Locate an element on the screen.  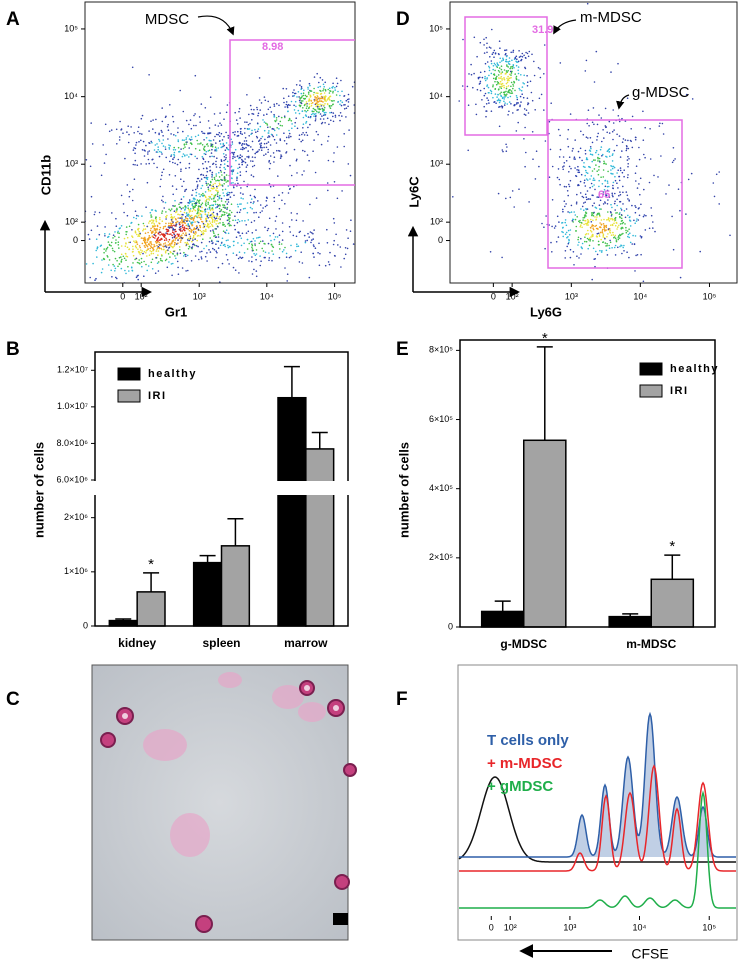
y-tick-label: 8.0×10⁶ is located at coordinates (73, 443).